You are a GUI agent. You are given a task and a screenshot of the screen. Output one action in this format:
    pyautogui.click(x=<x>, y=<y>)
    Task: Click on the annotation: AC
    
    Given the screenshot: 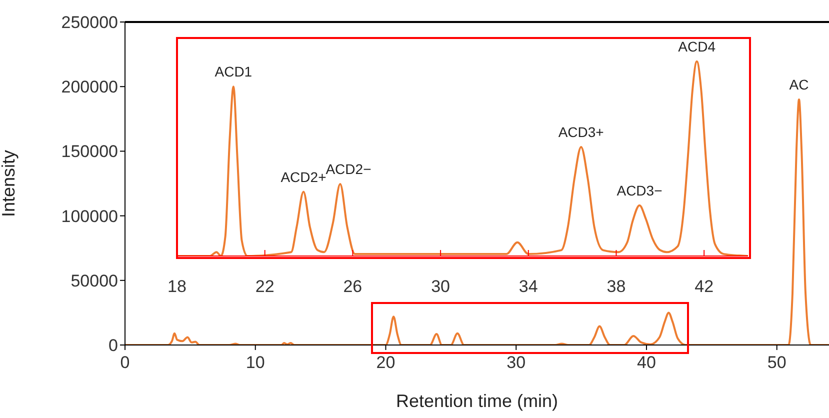 What is the action you would take?
    pyautogui.click(x=799, y=84)
    